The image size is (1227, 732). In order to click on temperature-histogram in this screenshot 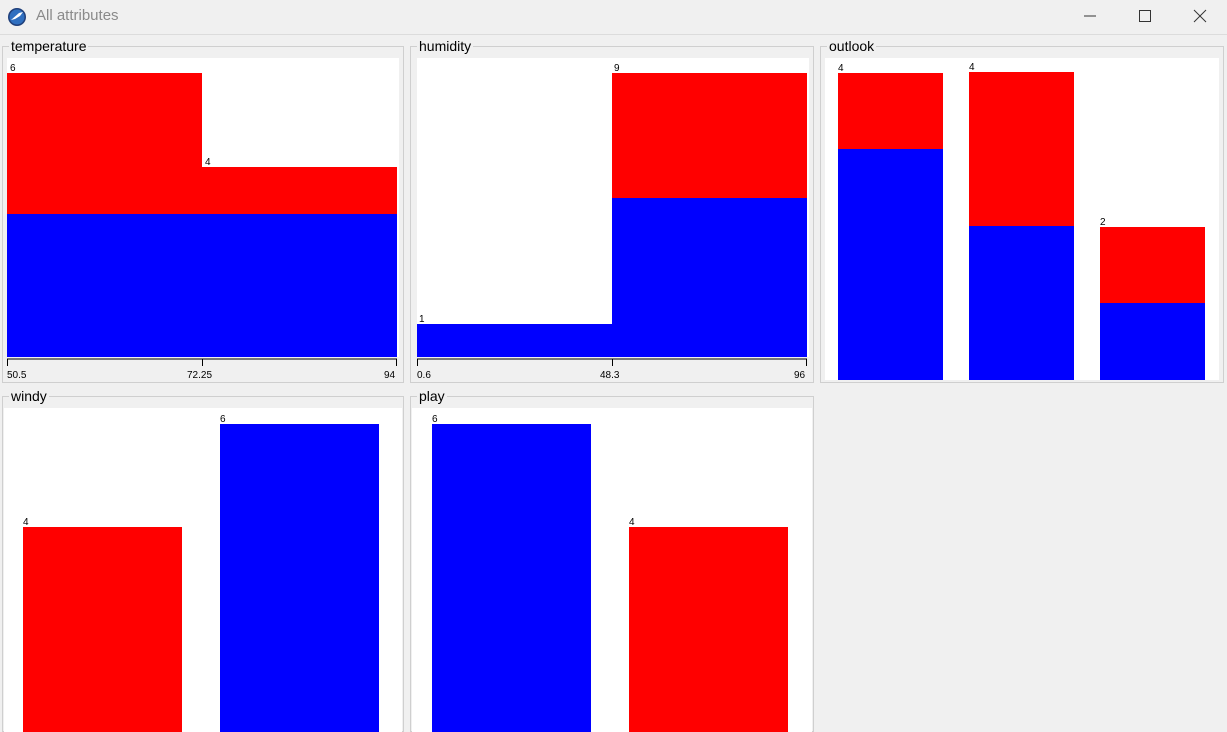, I will do `click(202, 215)`.